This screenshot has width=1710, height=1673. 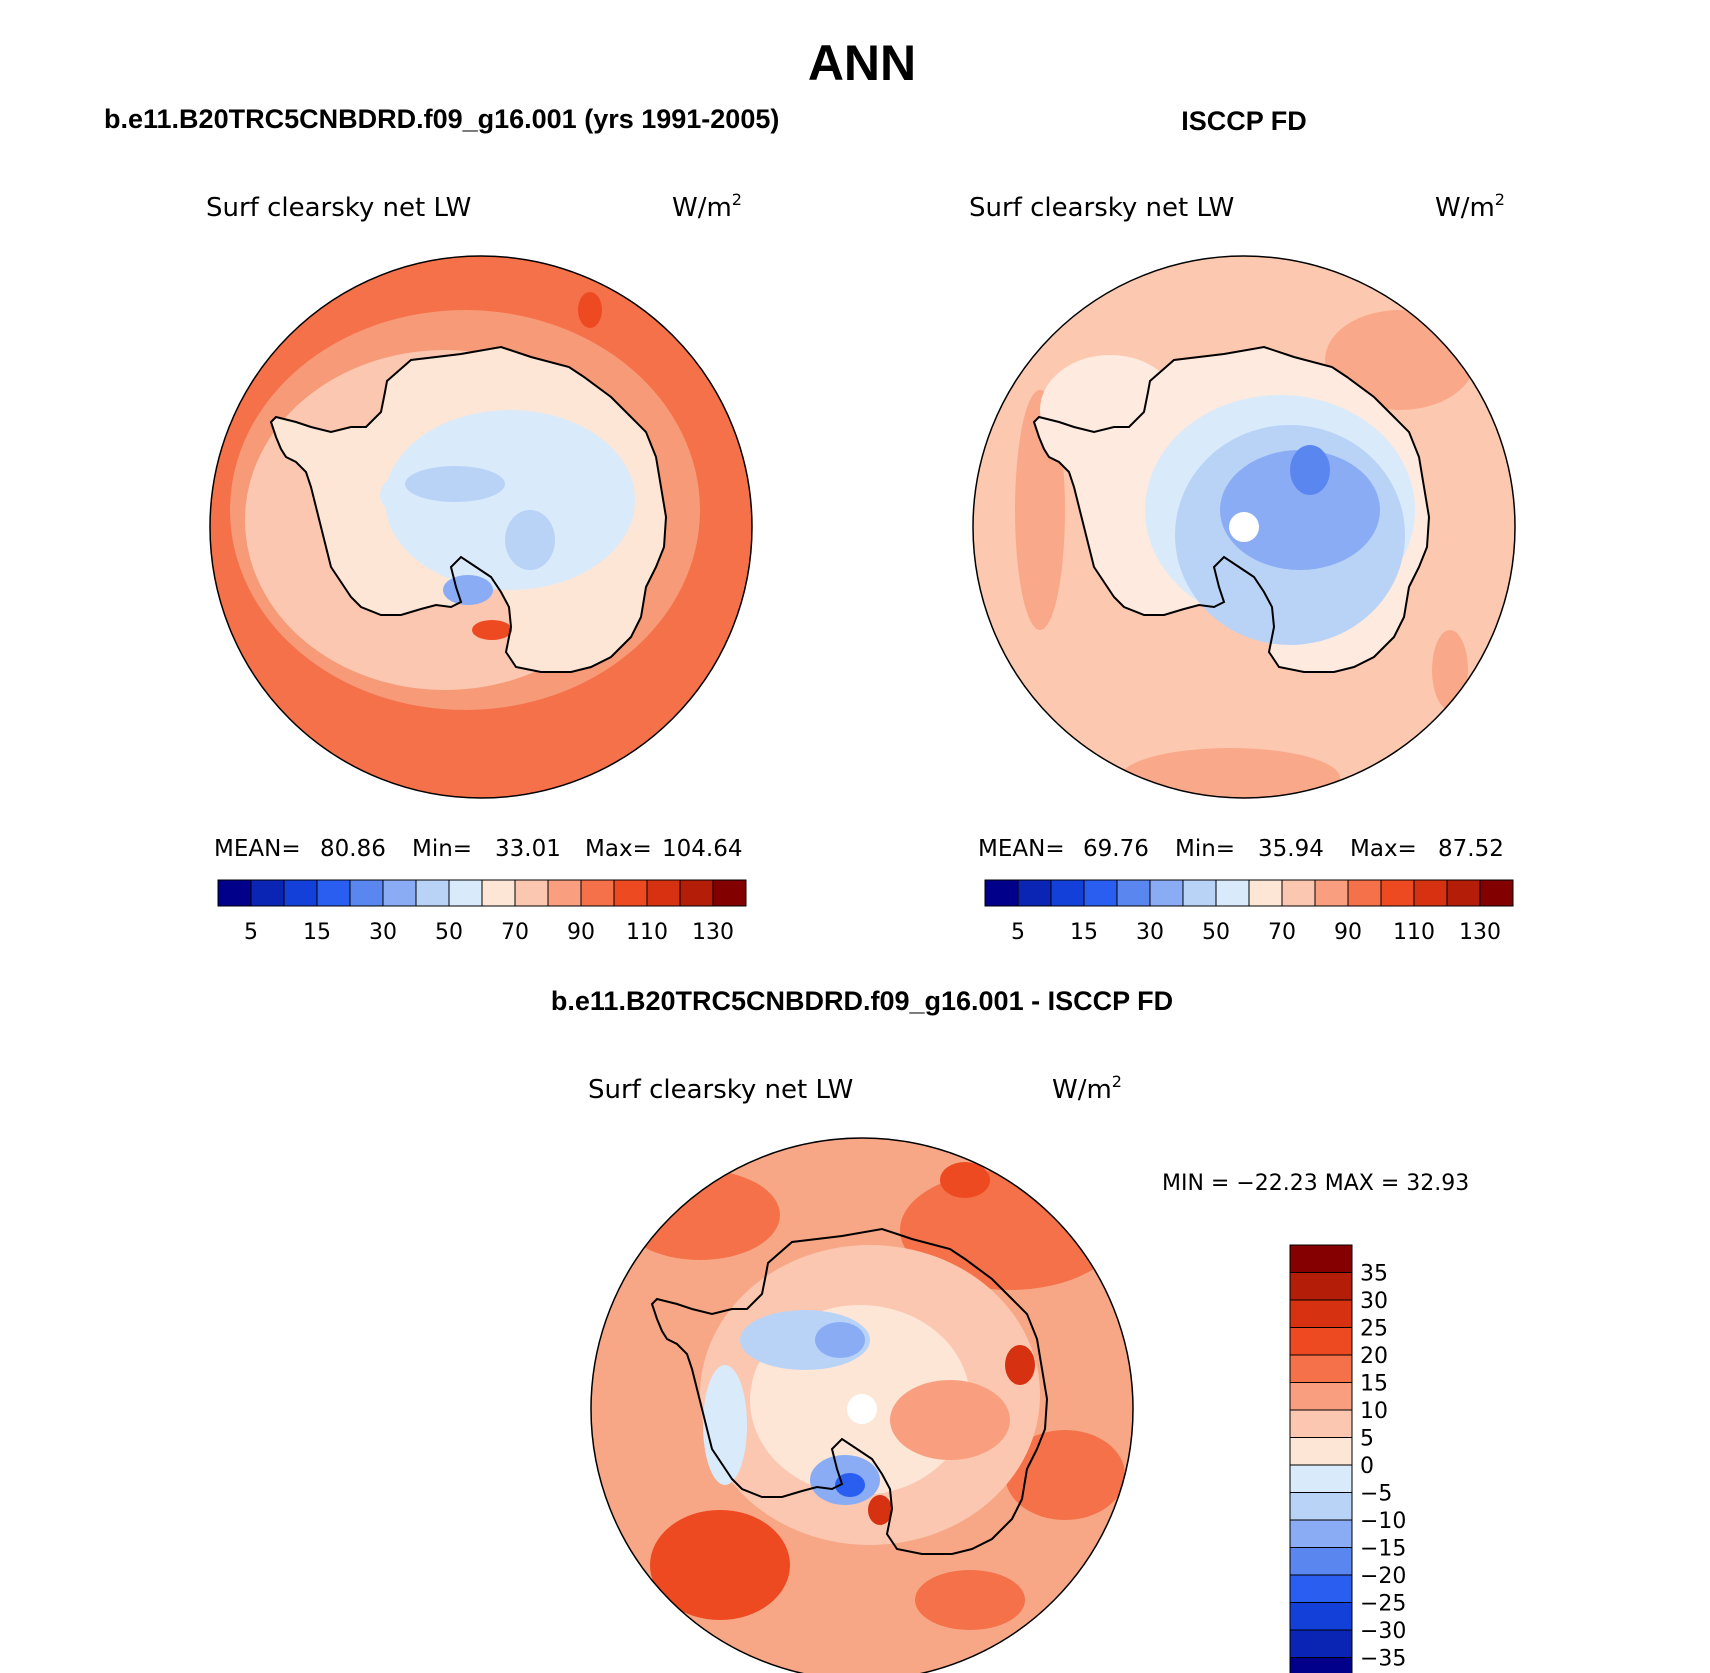 What do you see at coordinates (1315, 1183) in the screenshot?
I see `panel-diff-minmax: MIN = −22.23 MAX = 32.93` at bounding box center [1315, 1183].